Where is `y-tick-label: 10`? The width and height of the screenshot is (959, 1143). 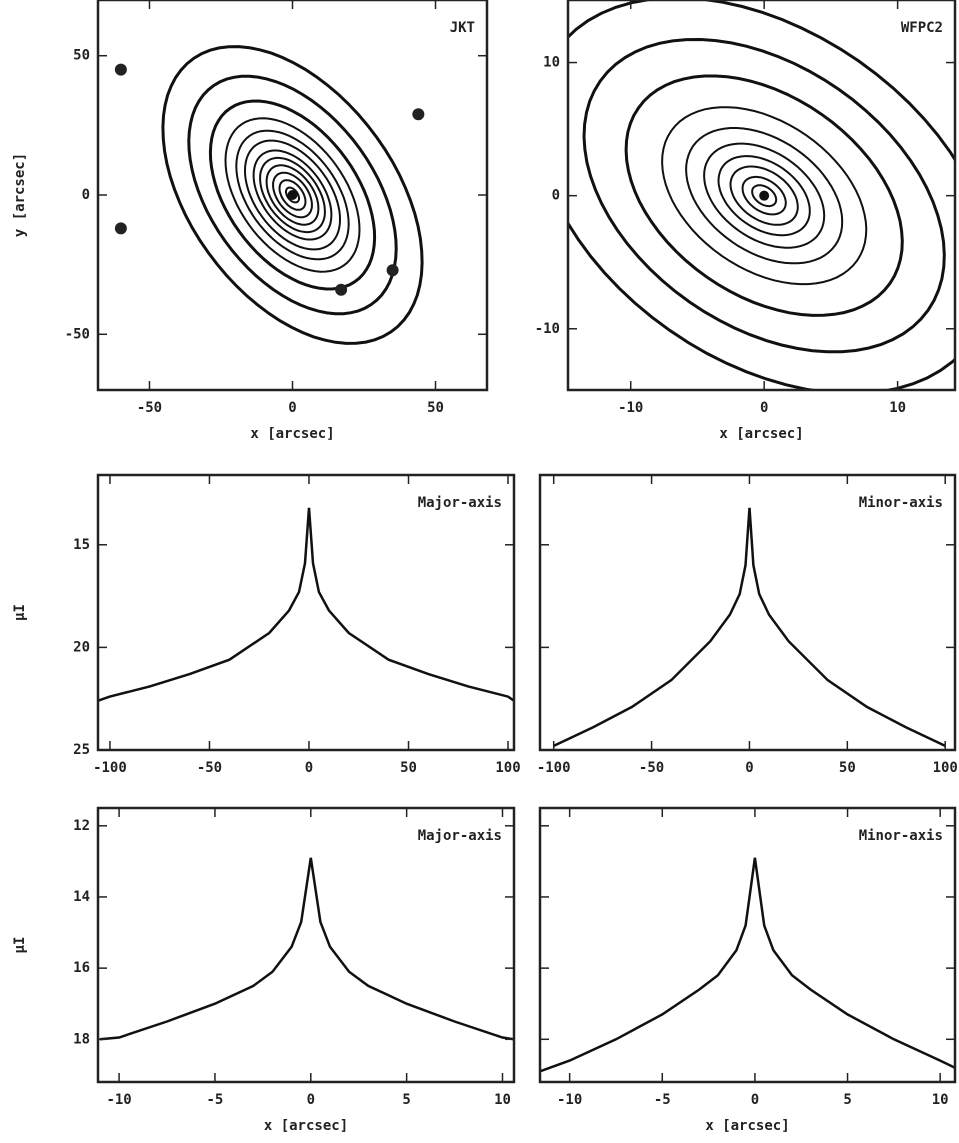
y-tick-label: 10 is located at coordinates (551, 63).